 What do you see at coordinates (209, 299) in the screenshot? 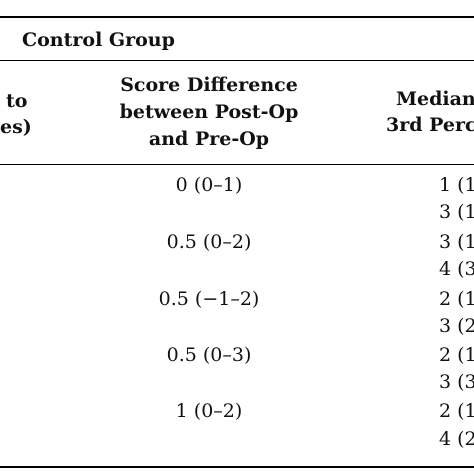
I see `table-cell-score-diff: 0.5 (−1–2)` at bounding box center [209, 299].